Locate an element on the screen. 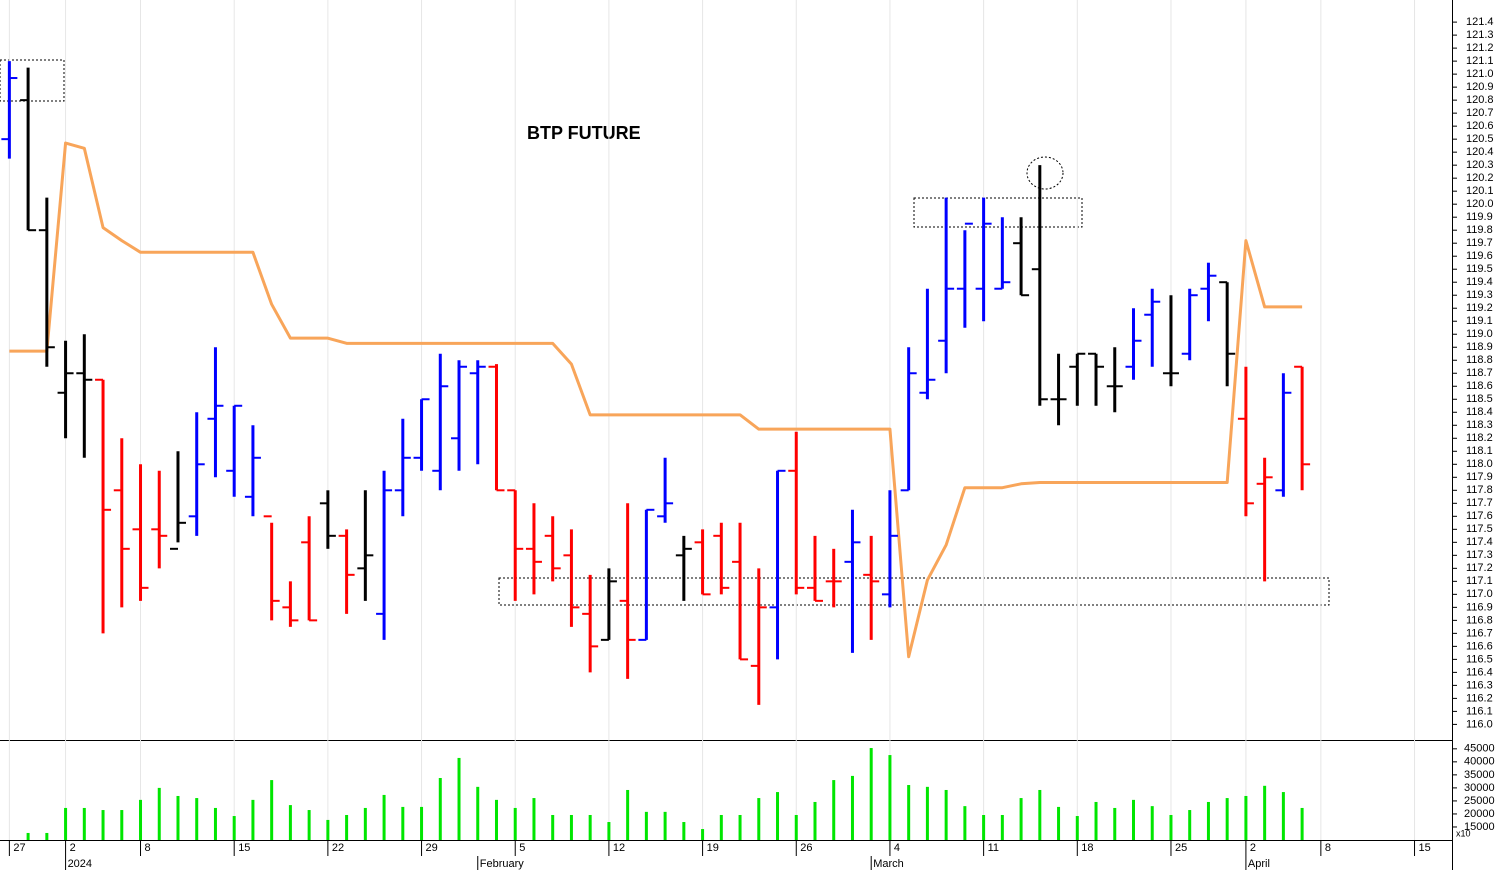 The width and height of the screenshot is (1500, 870). y-tick-label: 120.1 is located at coordinates (1480, 191).